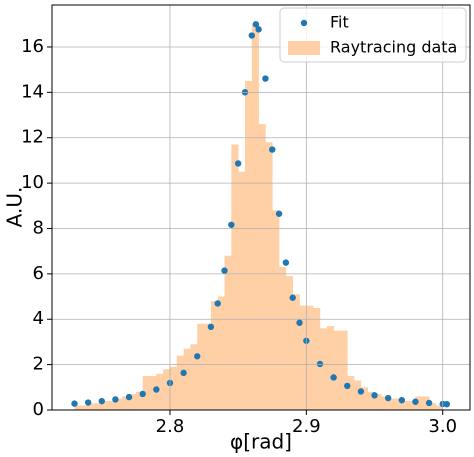 The width and height of the screenshot is (474, 457). What do you see at coordinates (38, 318) in the screenshot?
I see `y-tick-label: 4` at bounding box center [38, 318].